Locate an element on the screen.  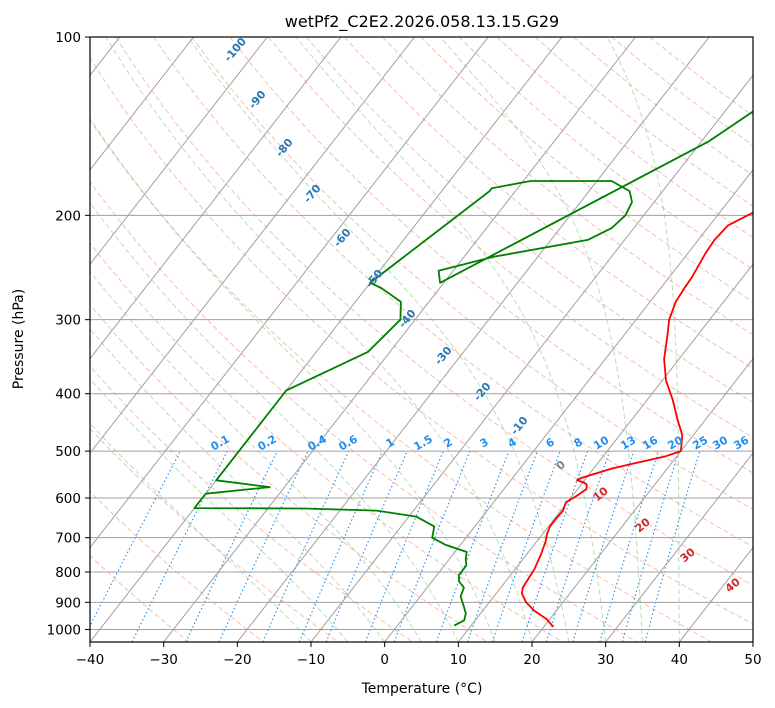
grey-line-label: 0 is located at coordinates (561, 465).